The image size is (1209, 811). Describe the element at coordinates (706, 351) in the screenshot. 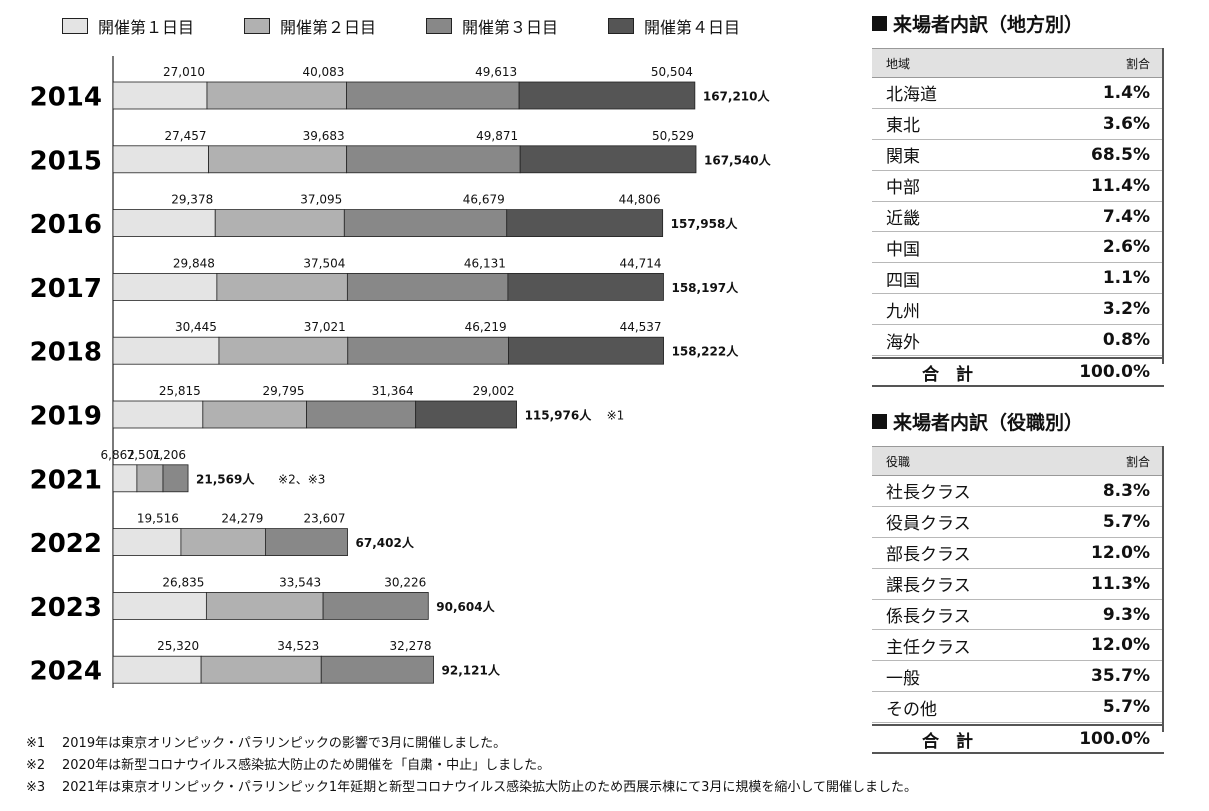

I see `total-label: 158,222人` at that location.